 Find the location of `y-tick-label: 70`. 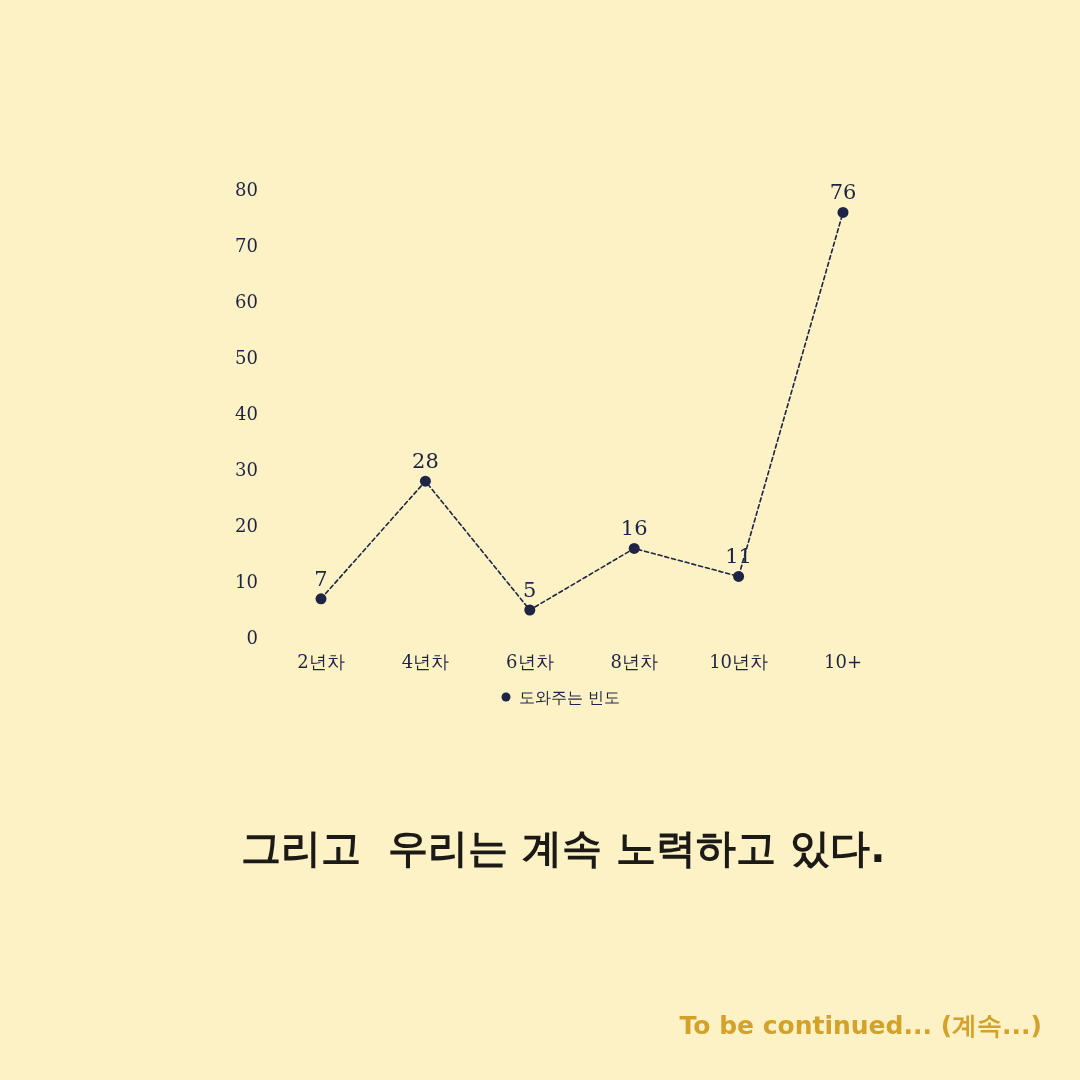

y-tick-label: 70 is located at coordinates (246, 246).